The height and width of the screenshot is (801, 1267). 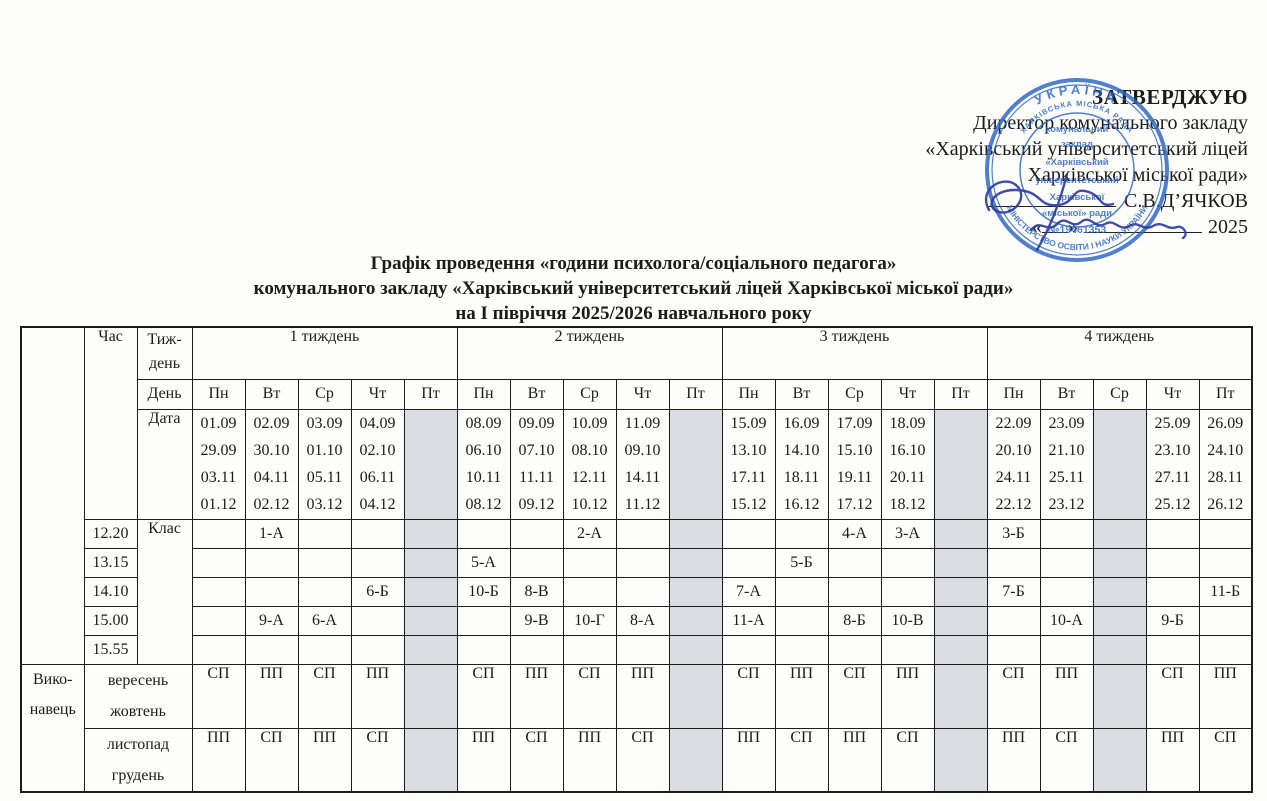 What do you see at coordinates (854, 464) in the screenshot?
I see `date-cell: 17.09 15.10 19.11 17.12` at bounding box center [854, 464].